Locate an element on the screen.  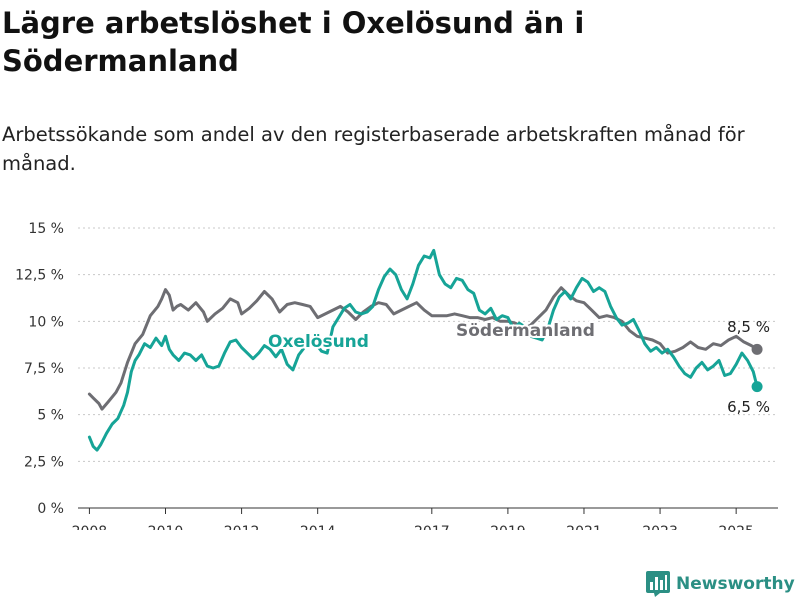
x-axis-labels: 2008 2010 2012 2014 2017 2019 2021 2023 2025 is located at coordinates (413, 527).